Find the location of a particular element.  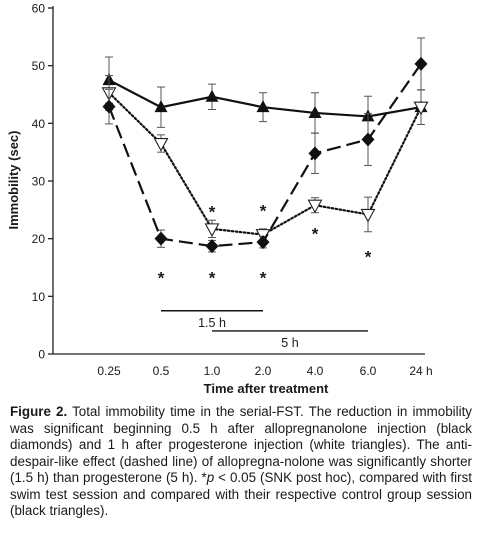

y-tick-label: 30 is located at coordinates (39, 182).